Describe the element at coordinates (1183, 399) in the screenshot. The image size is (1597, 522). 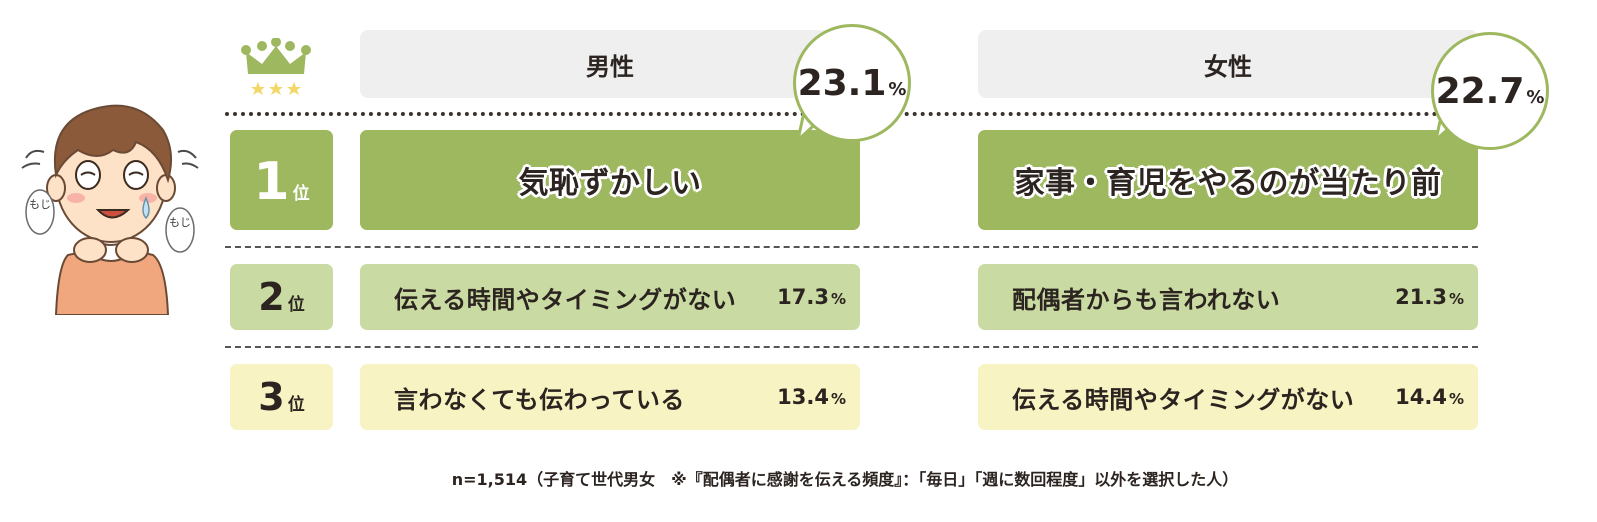
I see `female-rank3-label: 伝える時間やタイミングがない` at that location.